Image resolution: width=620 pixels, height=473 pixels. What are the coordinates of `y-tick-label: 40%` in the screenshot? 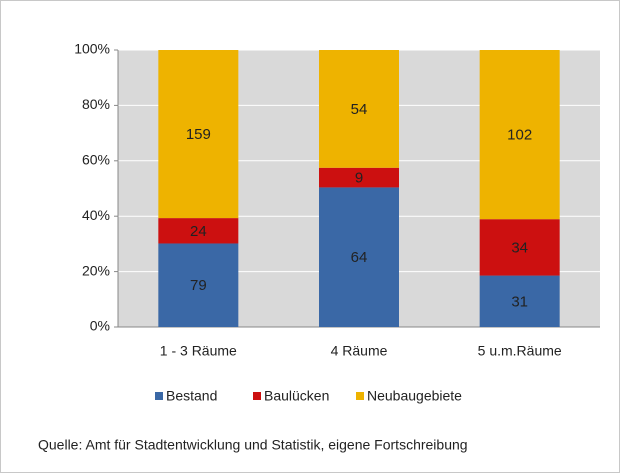 It's located at (96, 215).